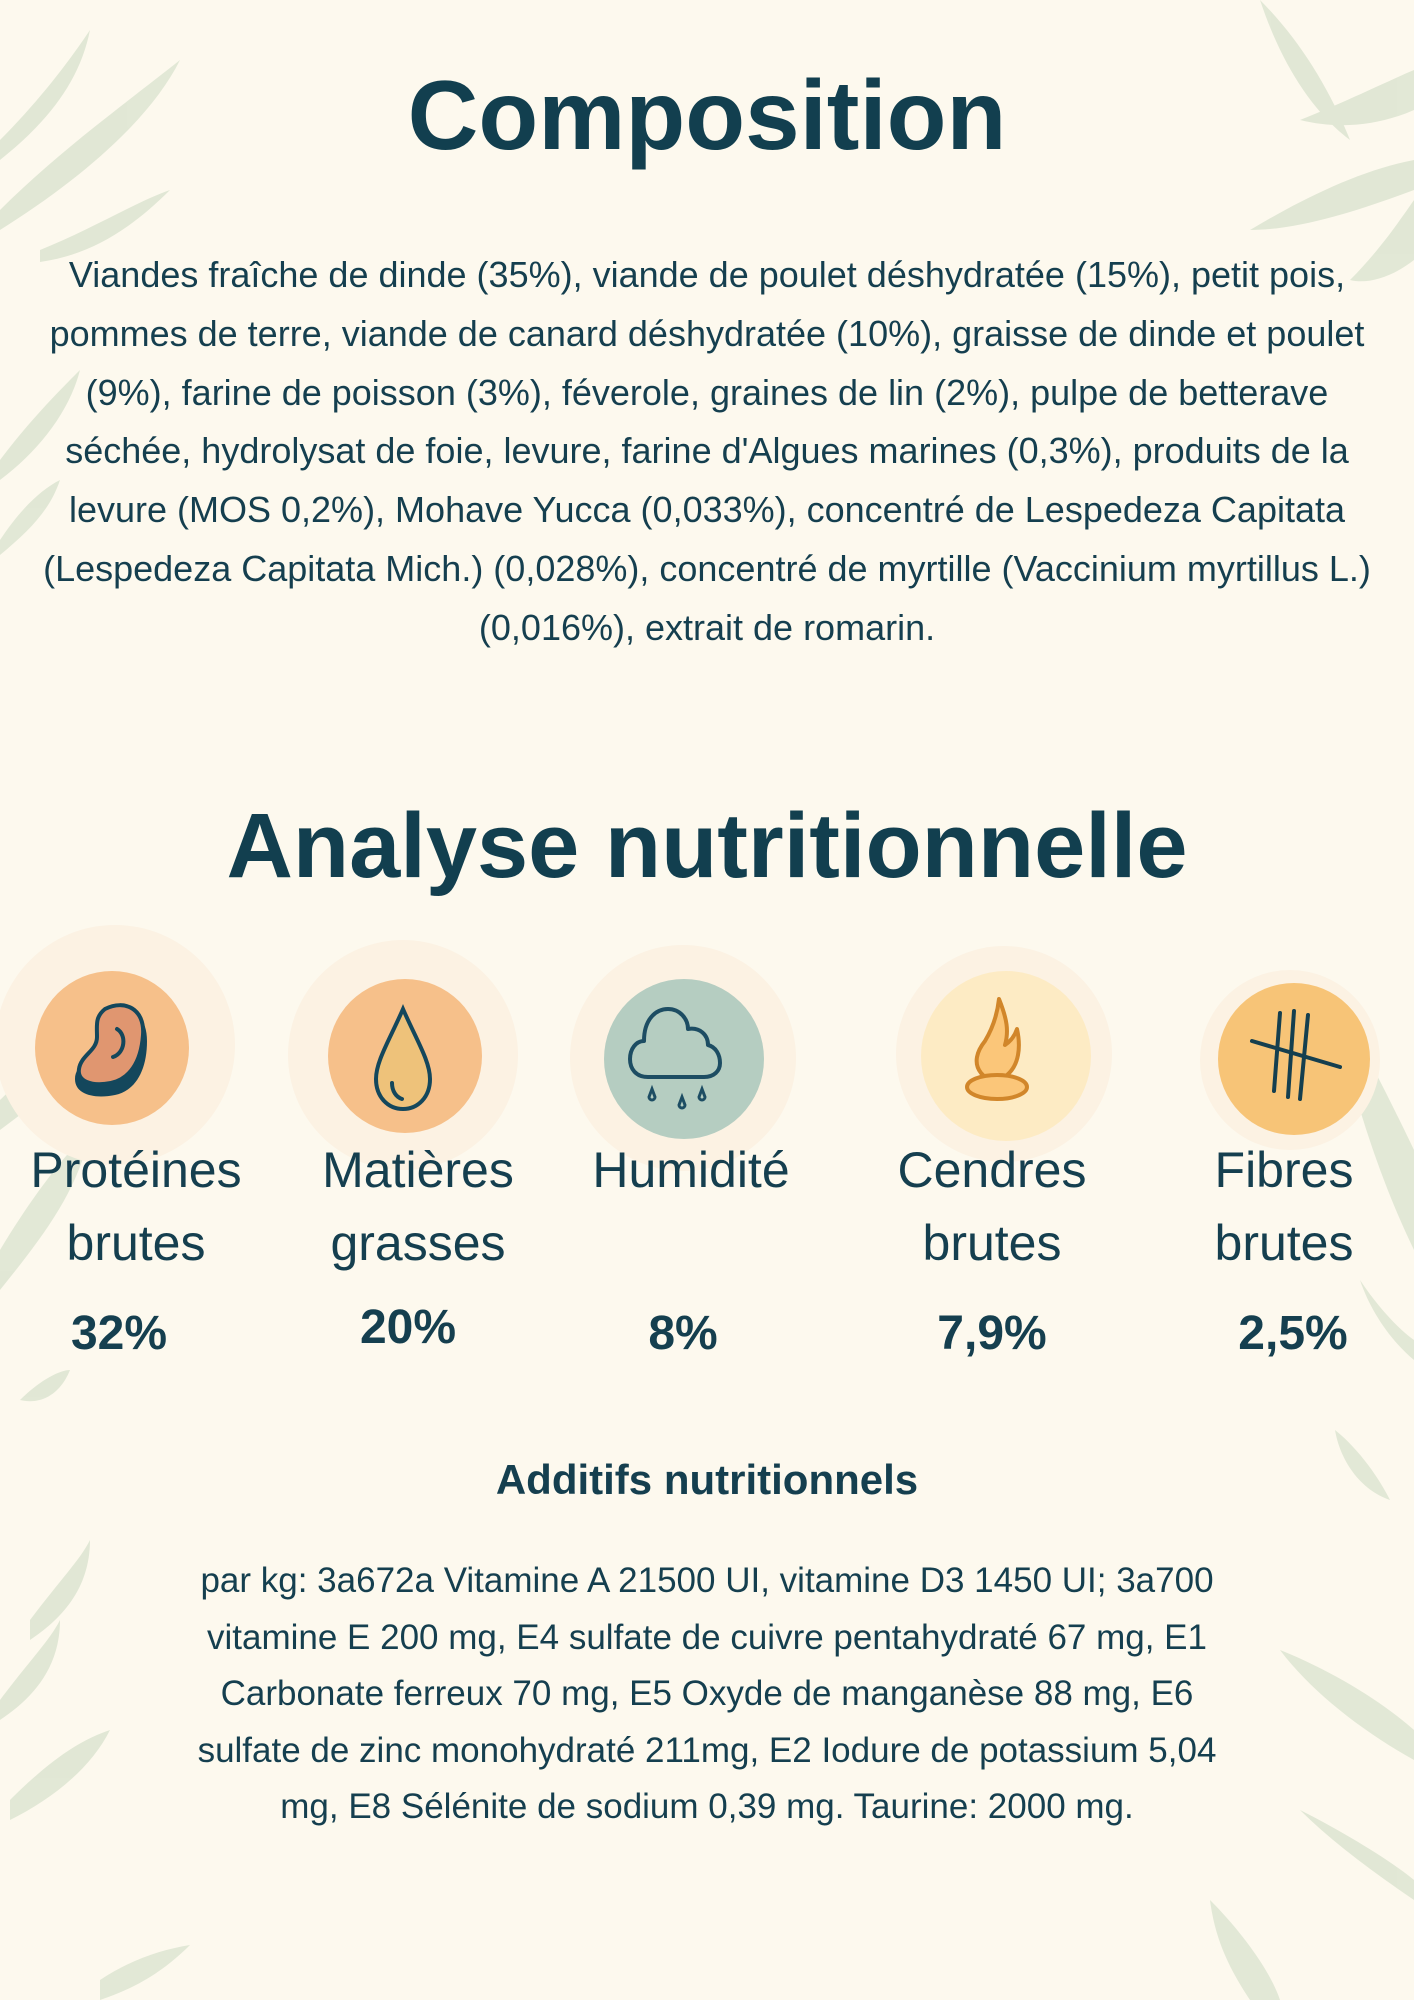  I want to click on ash-icon-disc, so click(1006, 1056).